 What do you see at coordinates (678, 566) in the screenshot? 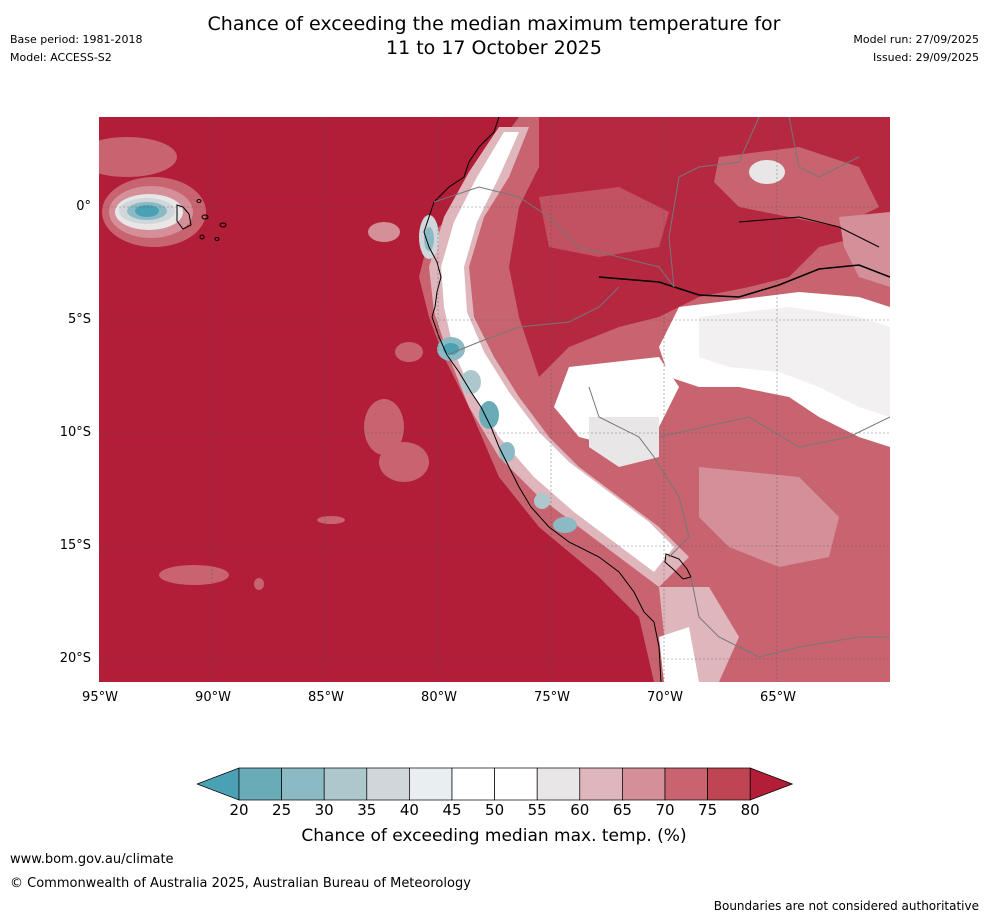
I see `lake-titicaca` at bounding box center [678, 566].